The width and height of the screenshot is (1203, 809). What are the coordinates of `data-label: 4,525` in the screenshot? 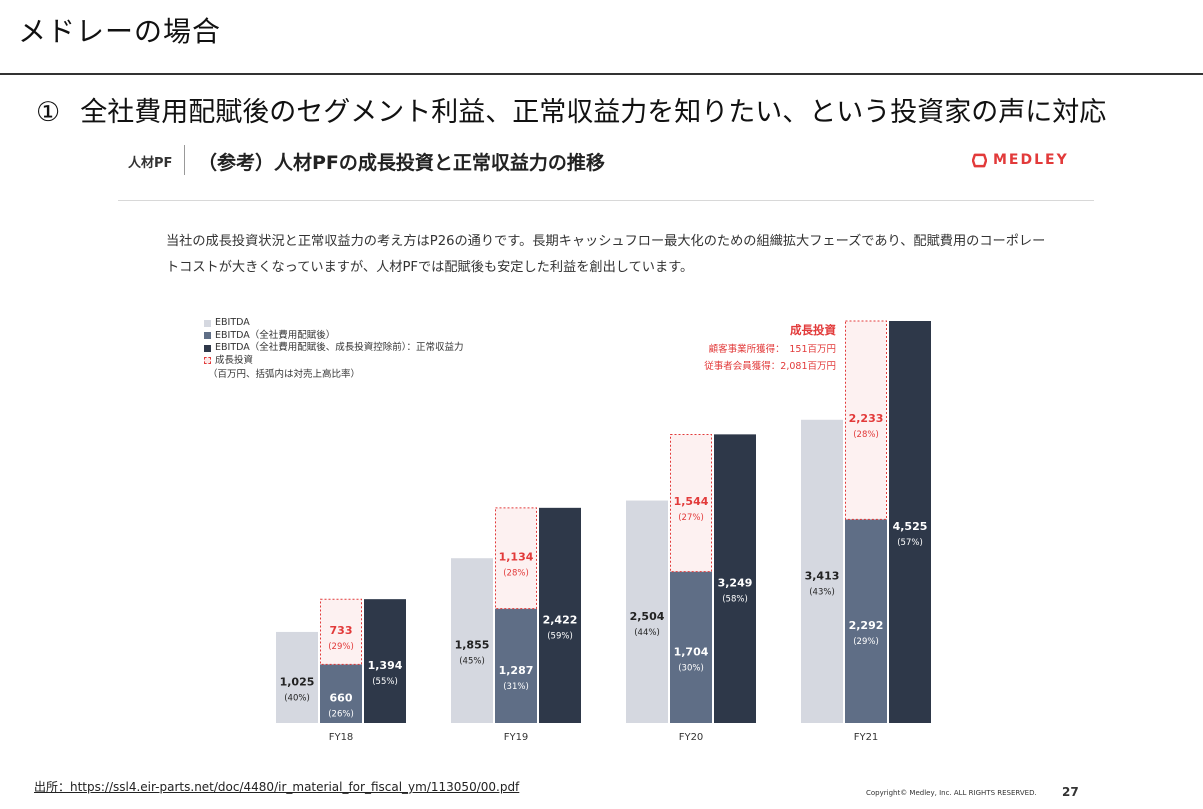 It's located at (910, 526).